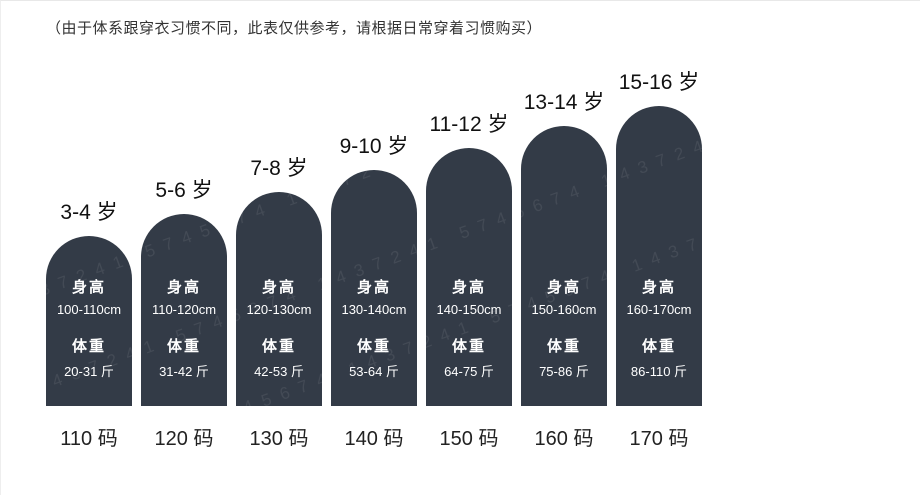  I want to click on height-value: 110-120cm, so click(184, 309).